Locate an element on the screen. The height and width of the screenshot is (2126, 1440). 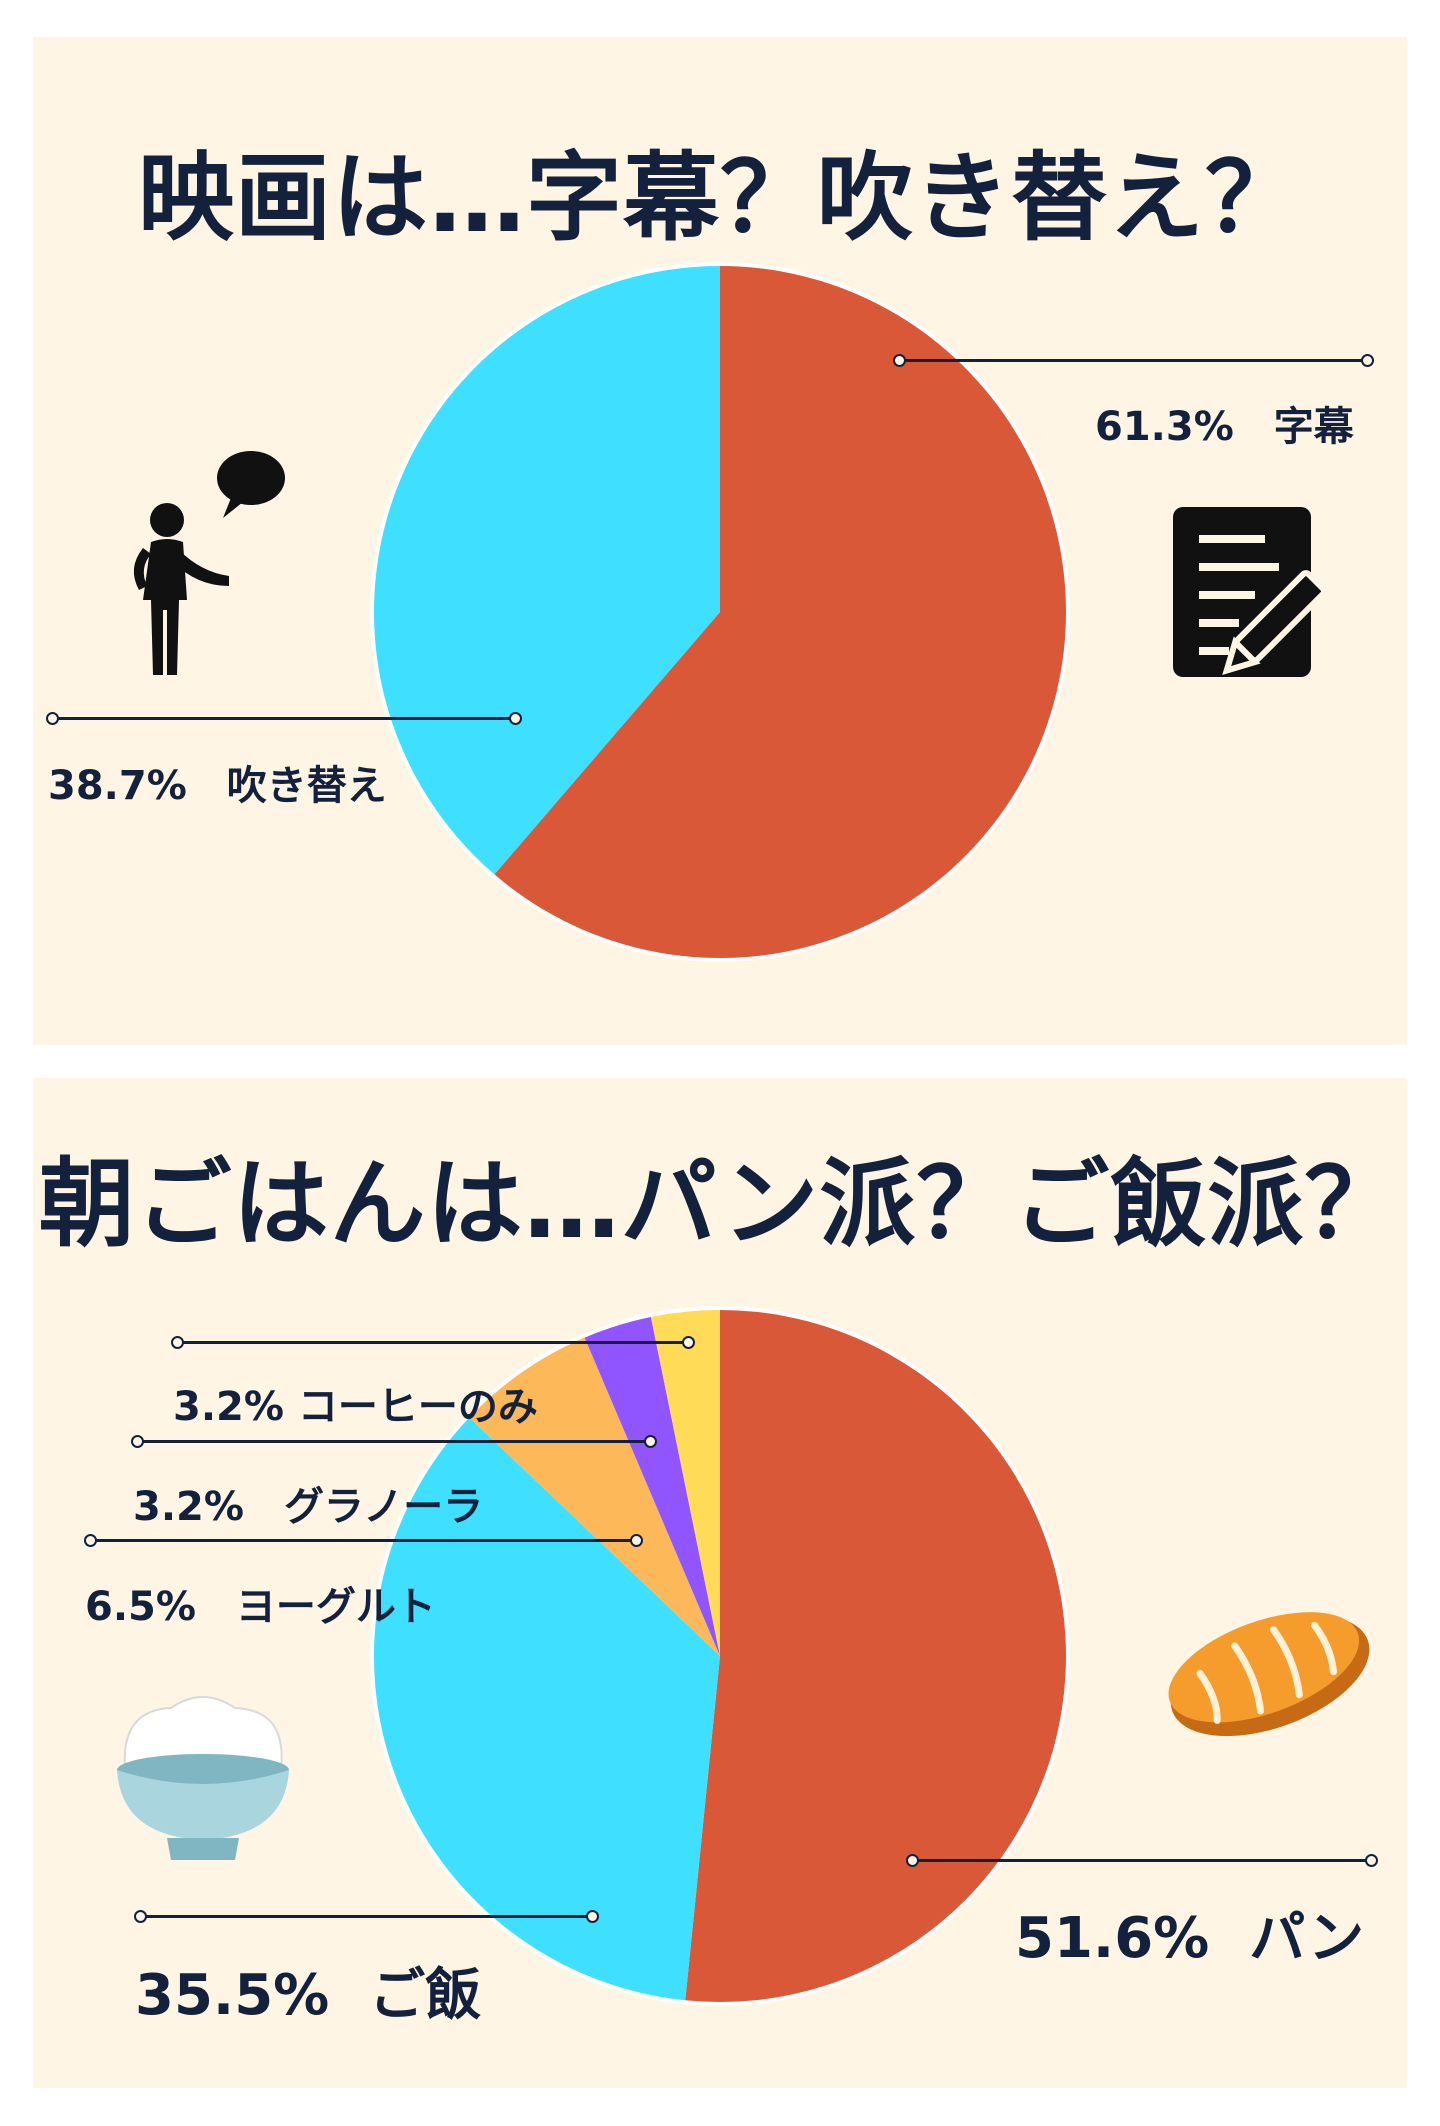
leader-line-bread is located at coordinates (1142, 1860).